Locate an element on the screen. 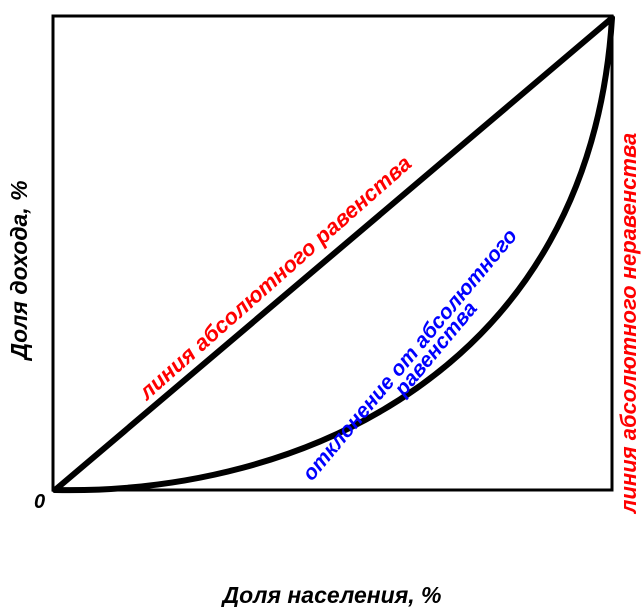  origin-label: 0 is located at coordinates (39, 502).